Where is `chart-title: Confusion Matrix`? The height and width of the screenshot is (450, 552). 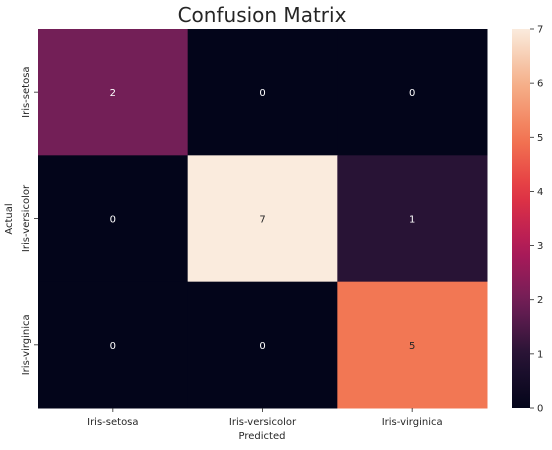
chart-title: Confusion Matrix is located at coordinates (262, 15).